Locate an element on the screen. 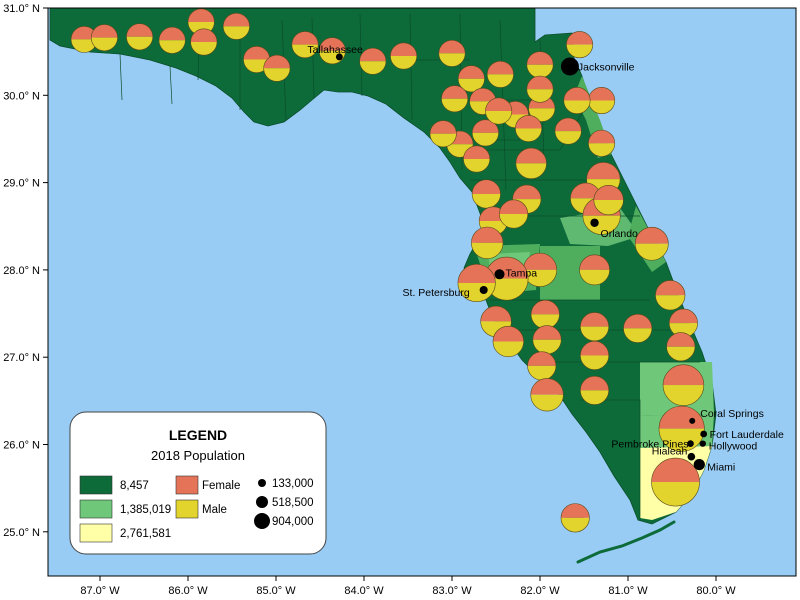  city-label: Tallahassee is located at coordinates (335, 50).